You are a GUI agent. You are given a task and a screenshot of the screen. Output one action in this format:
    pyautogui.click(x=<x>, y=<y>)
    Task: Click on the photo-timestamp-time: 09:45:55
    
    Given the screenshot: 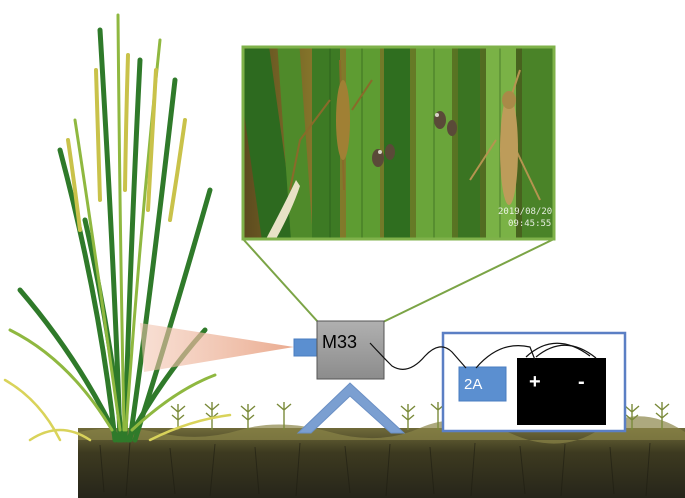 What is the action you would take?
    pyautogui.click(x=530, y=224)
    